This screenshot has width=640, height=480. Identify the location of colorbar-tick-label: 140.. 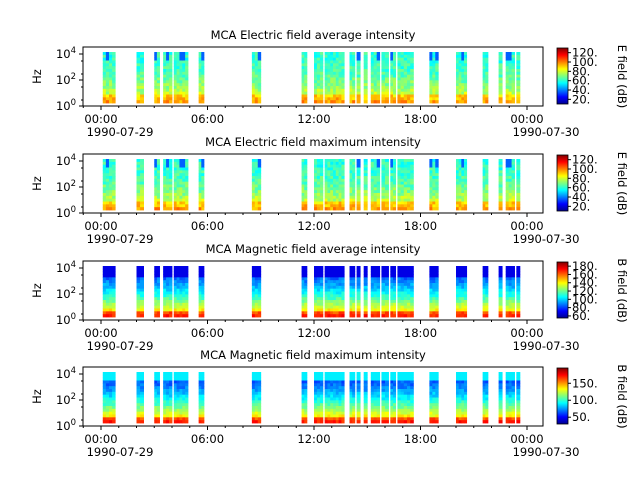
(585, 283).